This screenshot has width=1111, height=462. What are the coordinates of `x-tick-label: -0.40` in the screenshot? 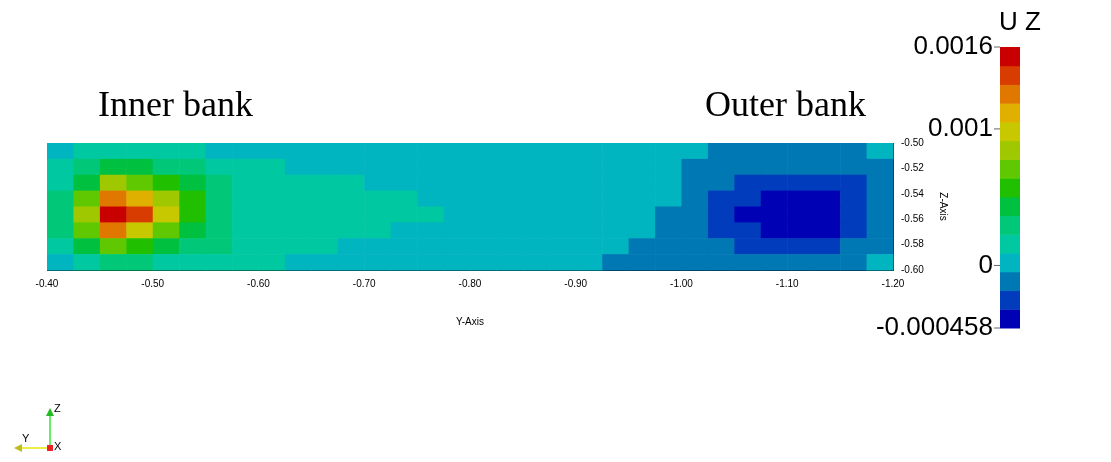 It's located at (47, 283).